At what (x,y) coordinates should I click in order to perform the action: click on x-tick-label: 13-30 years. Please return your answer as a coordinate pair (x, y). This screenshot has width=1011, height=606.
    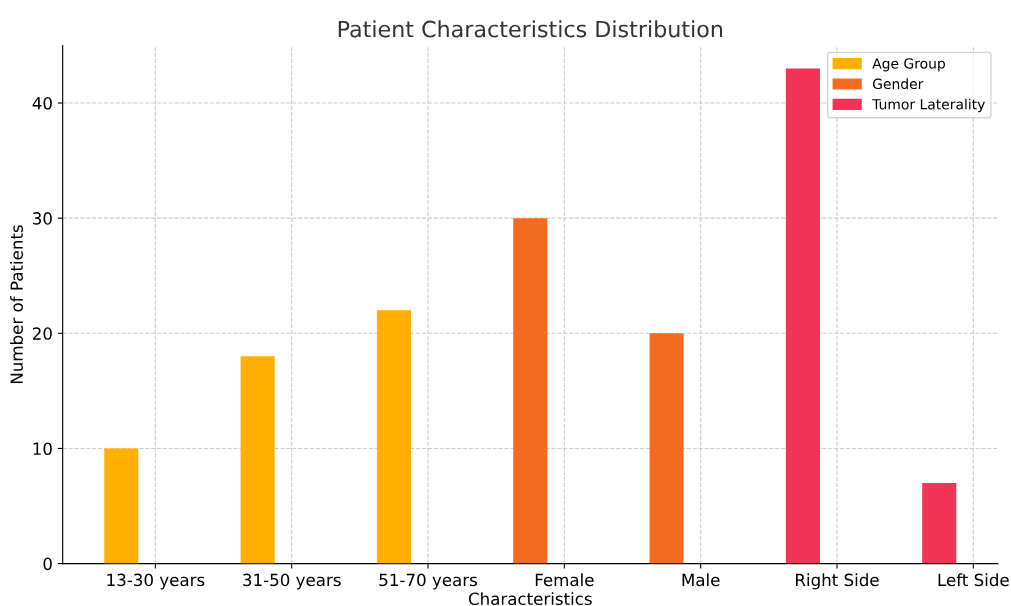
    Looking at the image, I should click on (156, 581).